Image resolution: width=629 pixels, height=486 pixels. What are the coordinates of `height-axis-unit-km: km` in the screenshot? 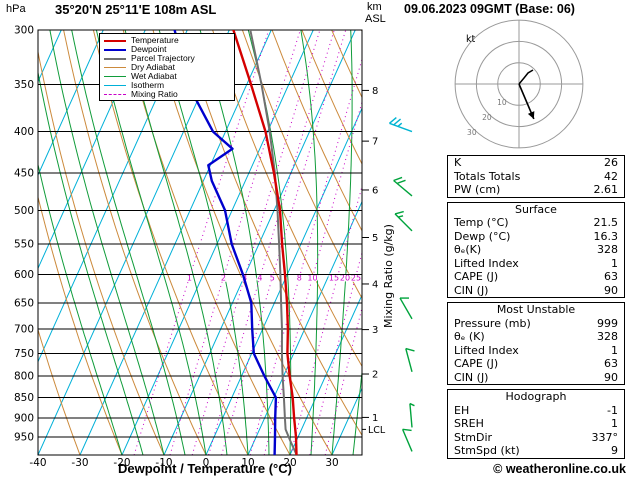 It's located at (374, 7).